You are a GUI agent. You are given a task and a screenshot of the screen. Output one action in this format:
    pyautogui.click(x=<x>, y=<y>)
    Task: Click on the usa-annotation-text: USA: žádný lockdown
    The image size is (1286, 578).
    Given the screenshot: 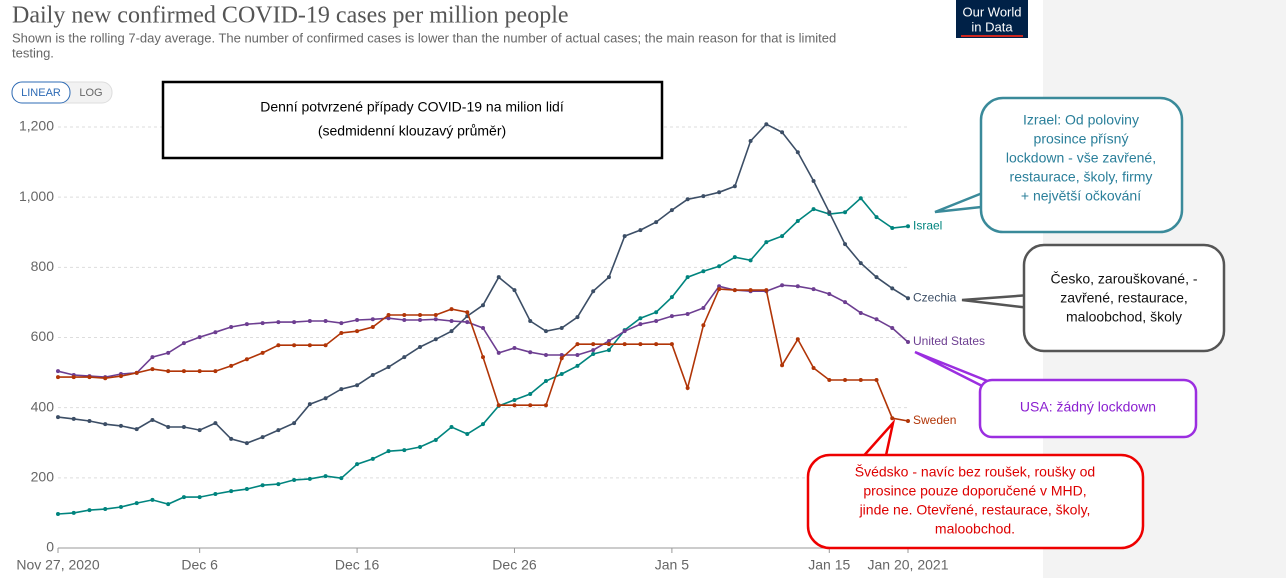 What is the action you would take?
    pyautogui.click(x=1088, y=407)
    